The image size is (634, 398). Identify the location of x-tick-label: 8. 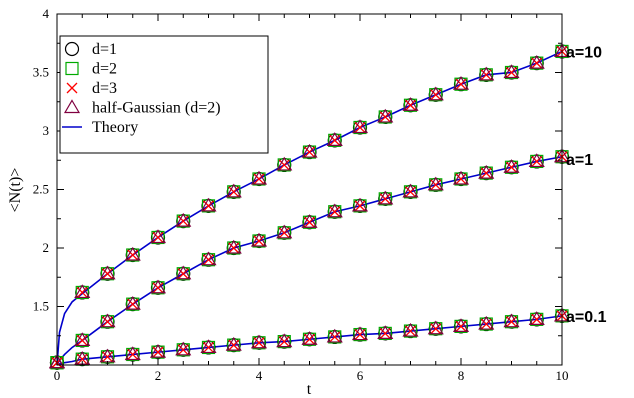
(461, 375).